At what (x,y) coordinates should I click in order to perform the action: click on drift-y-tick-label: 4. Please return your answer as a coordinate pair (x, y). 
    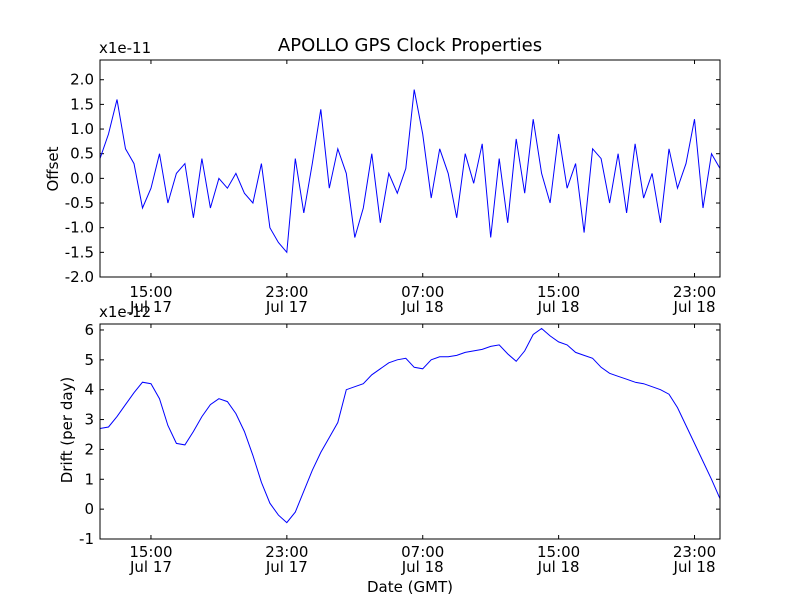
    Looking at the image, I should click on (89, 390).